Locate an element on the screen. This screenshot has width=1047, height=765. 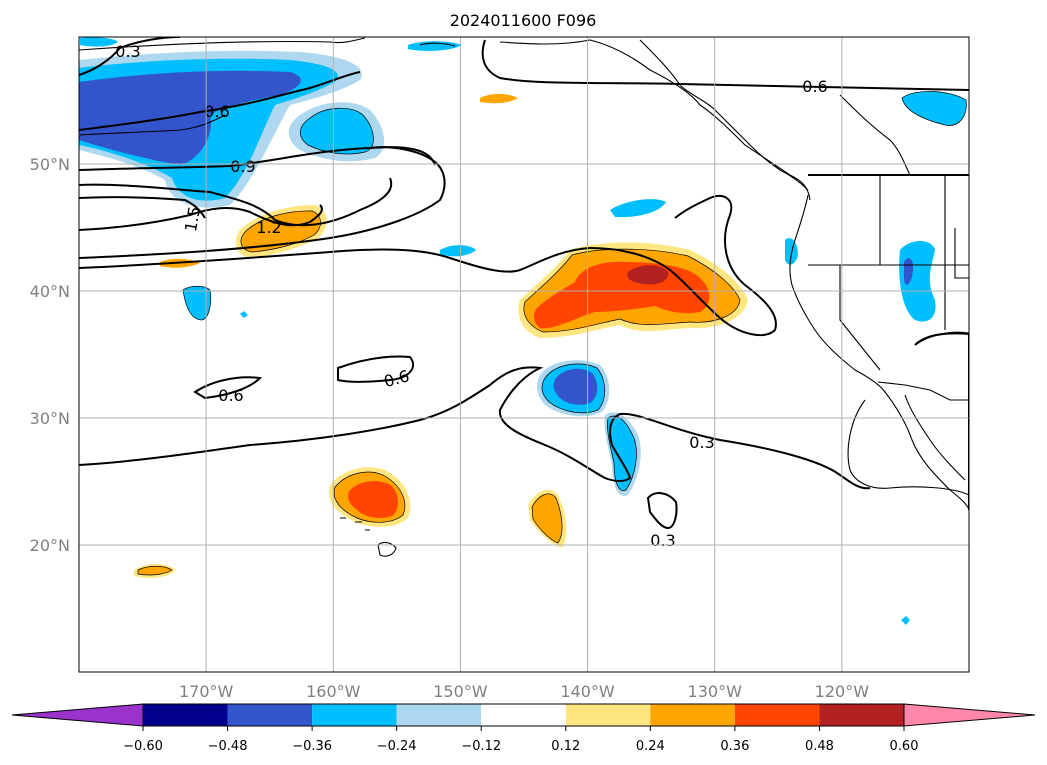
colorbar-tick-label: 0.60 is located at coordinates (904, 746).